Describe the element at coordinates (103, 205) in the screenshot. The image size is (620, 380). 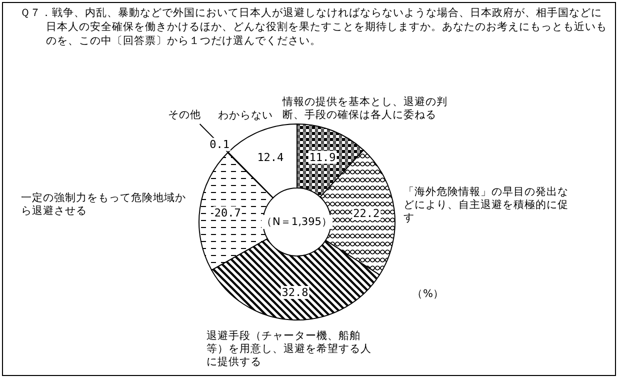
I see `slice-label: 一定の強制力をもって危険地域から退避させる` at that location.